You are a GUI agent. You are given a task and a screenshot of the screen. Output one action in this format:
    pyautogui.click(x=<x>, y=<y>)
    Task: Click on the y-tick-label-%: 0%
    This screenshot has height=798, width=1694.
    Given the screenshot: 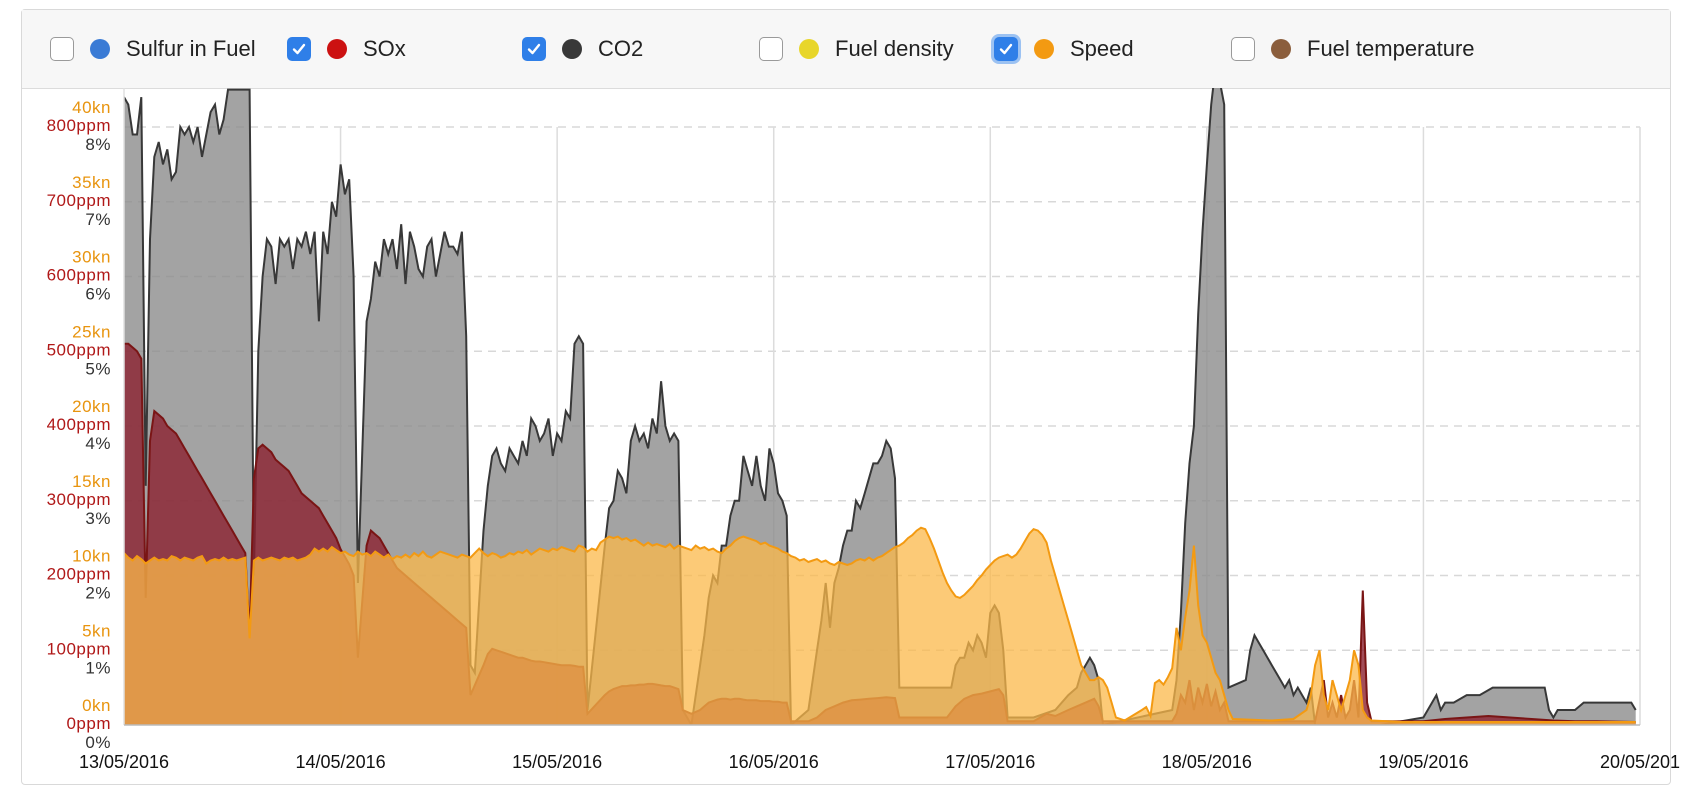 What is the action you would take?
    pyautogui.click(x=98, y=742)
    